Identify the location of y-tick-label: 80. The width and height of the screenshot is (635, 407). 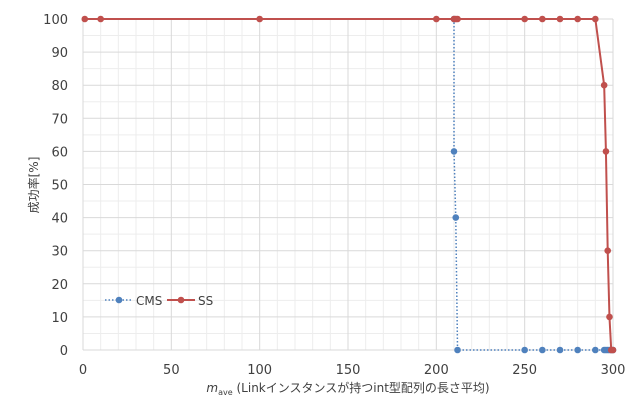
(59, 86).